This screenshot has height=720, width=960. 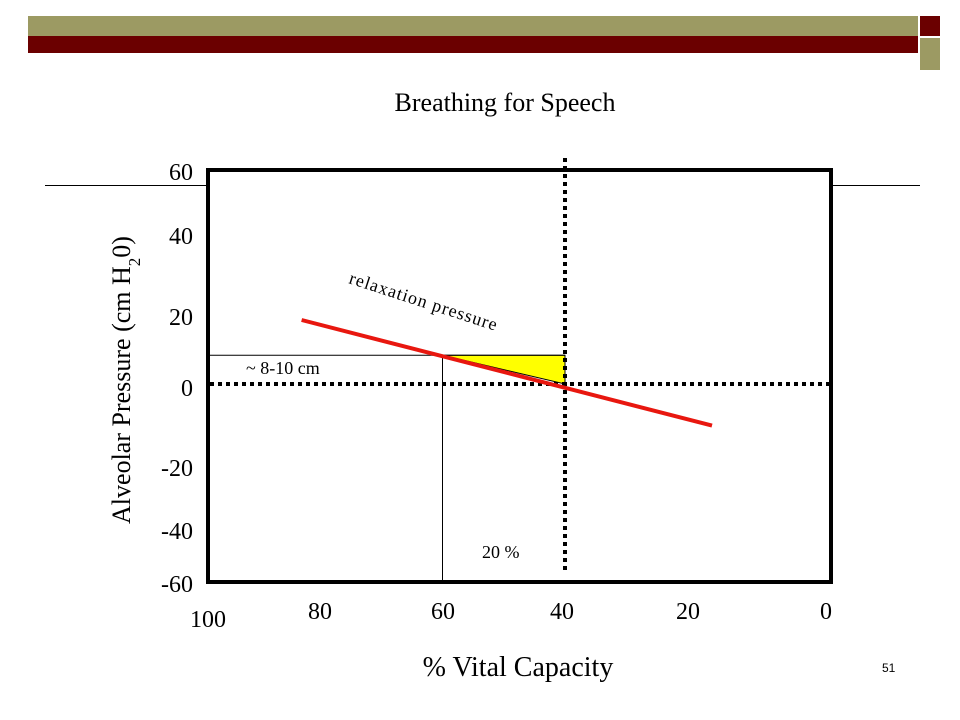 What do you see at coordinates (473, 26) in the screenshot?
I see `olive-band` at bounding box center [473, 26].